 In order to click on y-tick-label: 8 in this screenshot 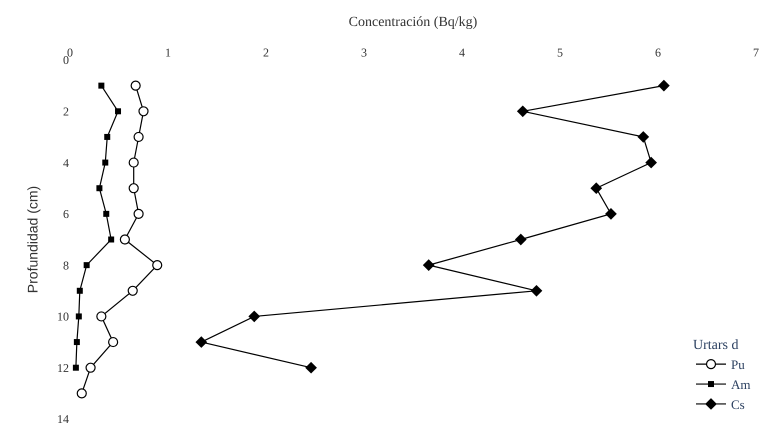, I will do `click(66, 265)`.